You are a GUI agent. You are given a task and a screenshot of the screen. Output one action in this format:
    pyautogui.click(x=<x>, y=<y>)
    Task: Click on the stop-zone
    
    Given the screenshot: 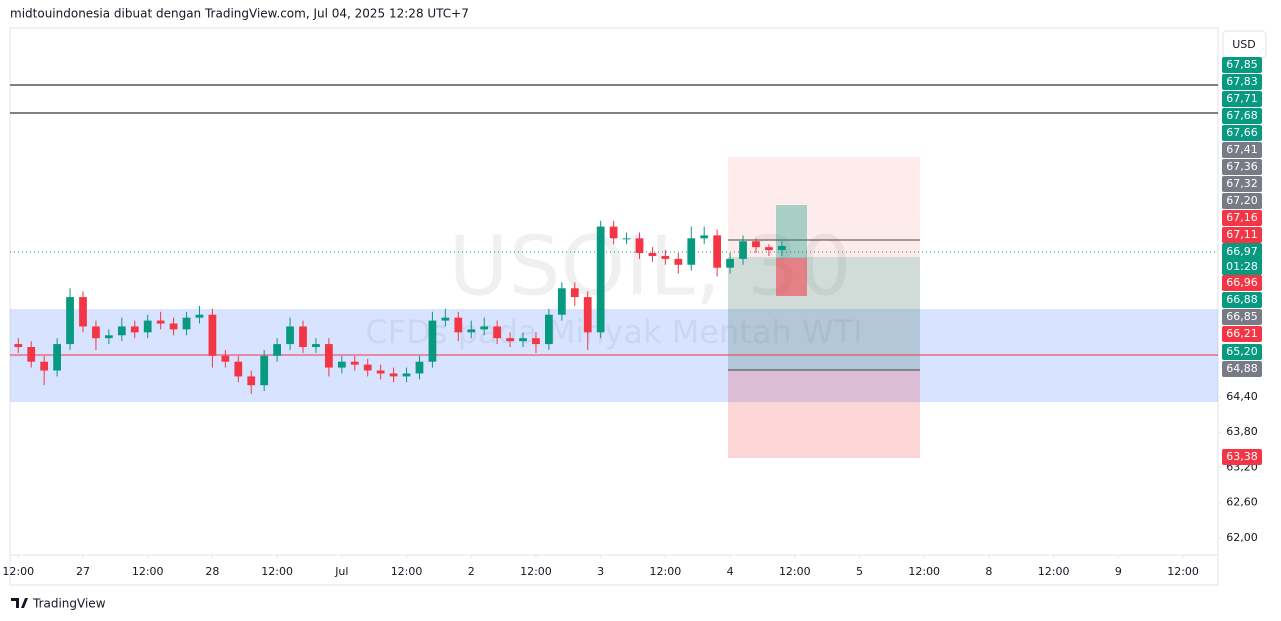 What is the action you would take?
    pyautogui.click(x=824, y=414)
    